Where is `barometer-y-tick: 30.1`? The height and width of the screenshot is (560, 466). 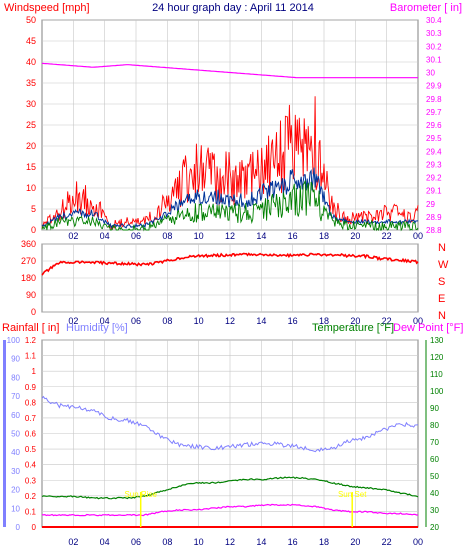 barometer-y-tick: 30.1 is located at coordinates (434, 59).